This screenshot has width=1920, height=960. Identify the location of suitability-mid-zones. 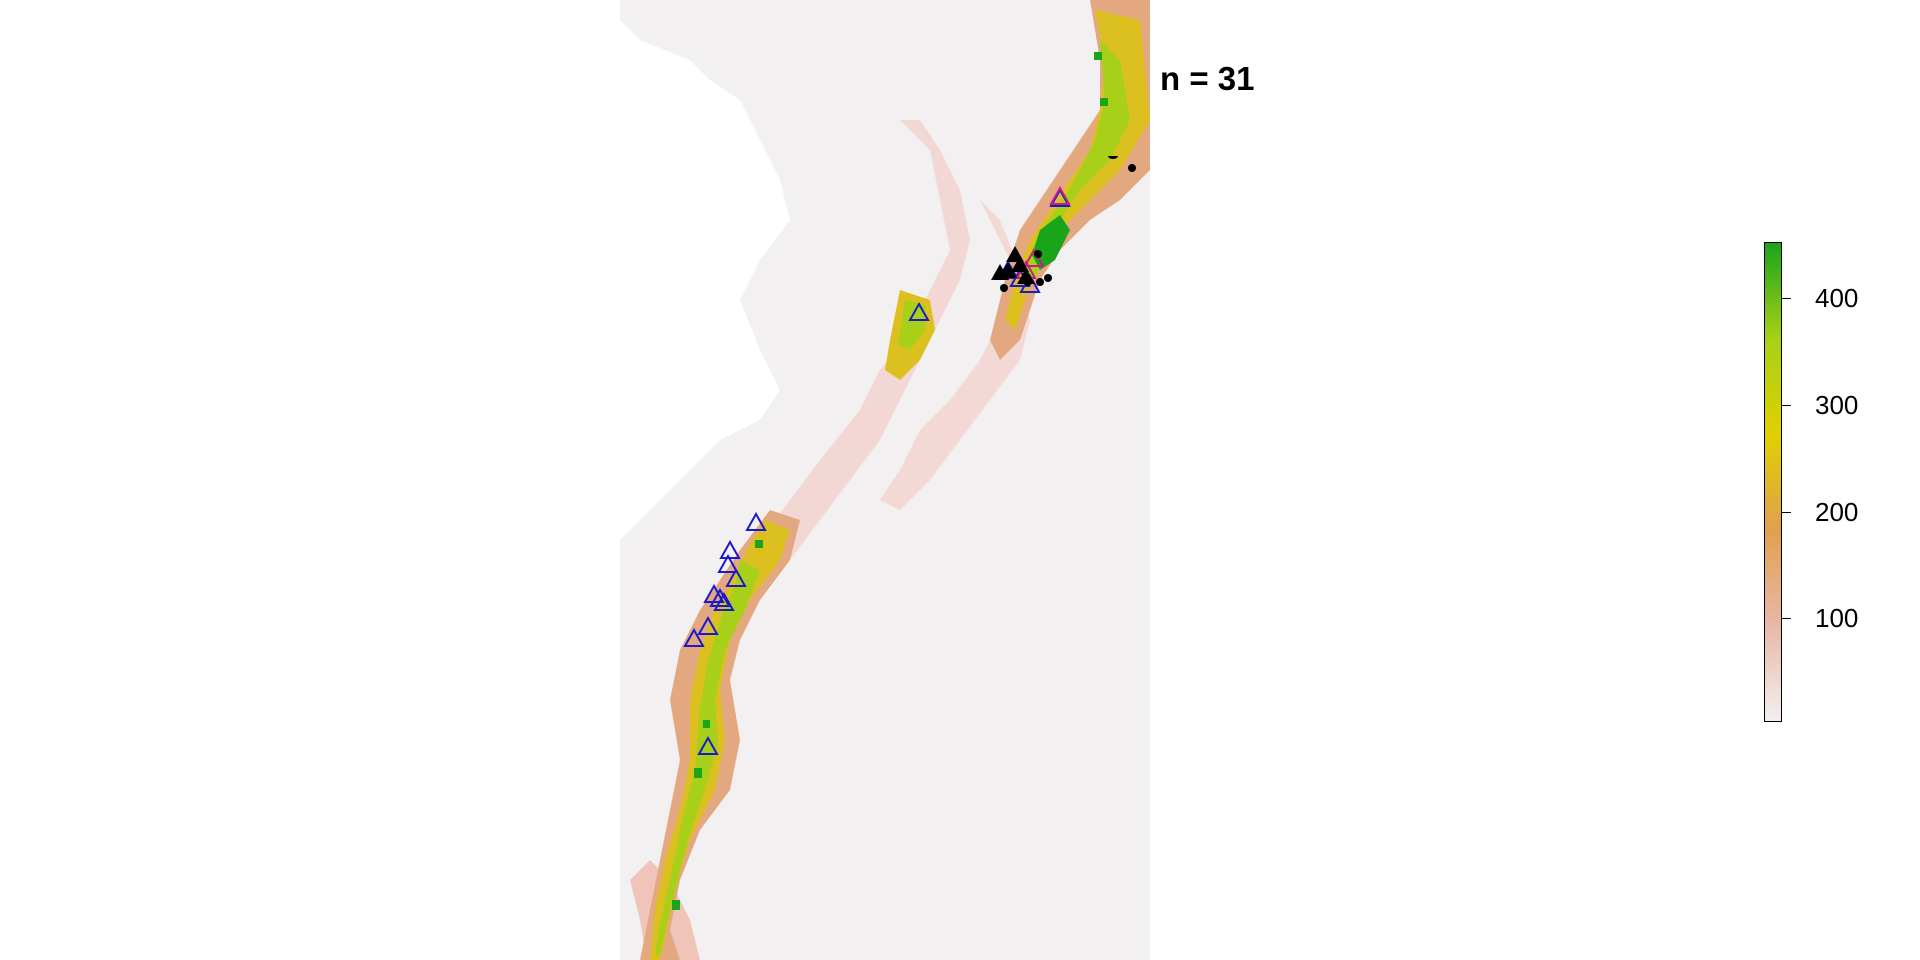
(910, 335).